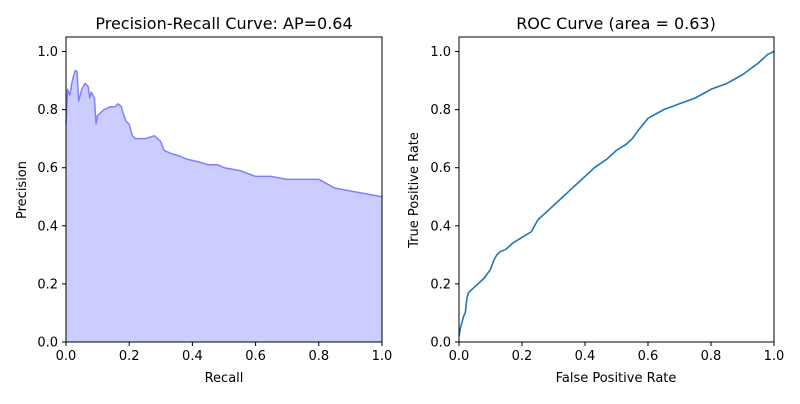  I want to click on roc-xtick-label: 1.0, so click(774, 356).